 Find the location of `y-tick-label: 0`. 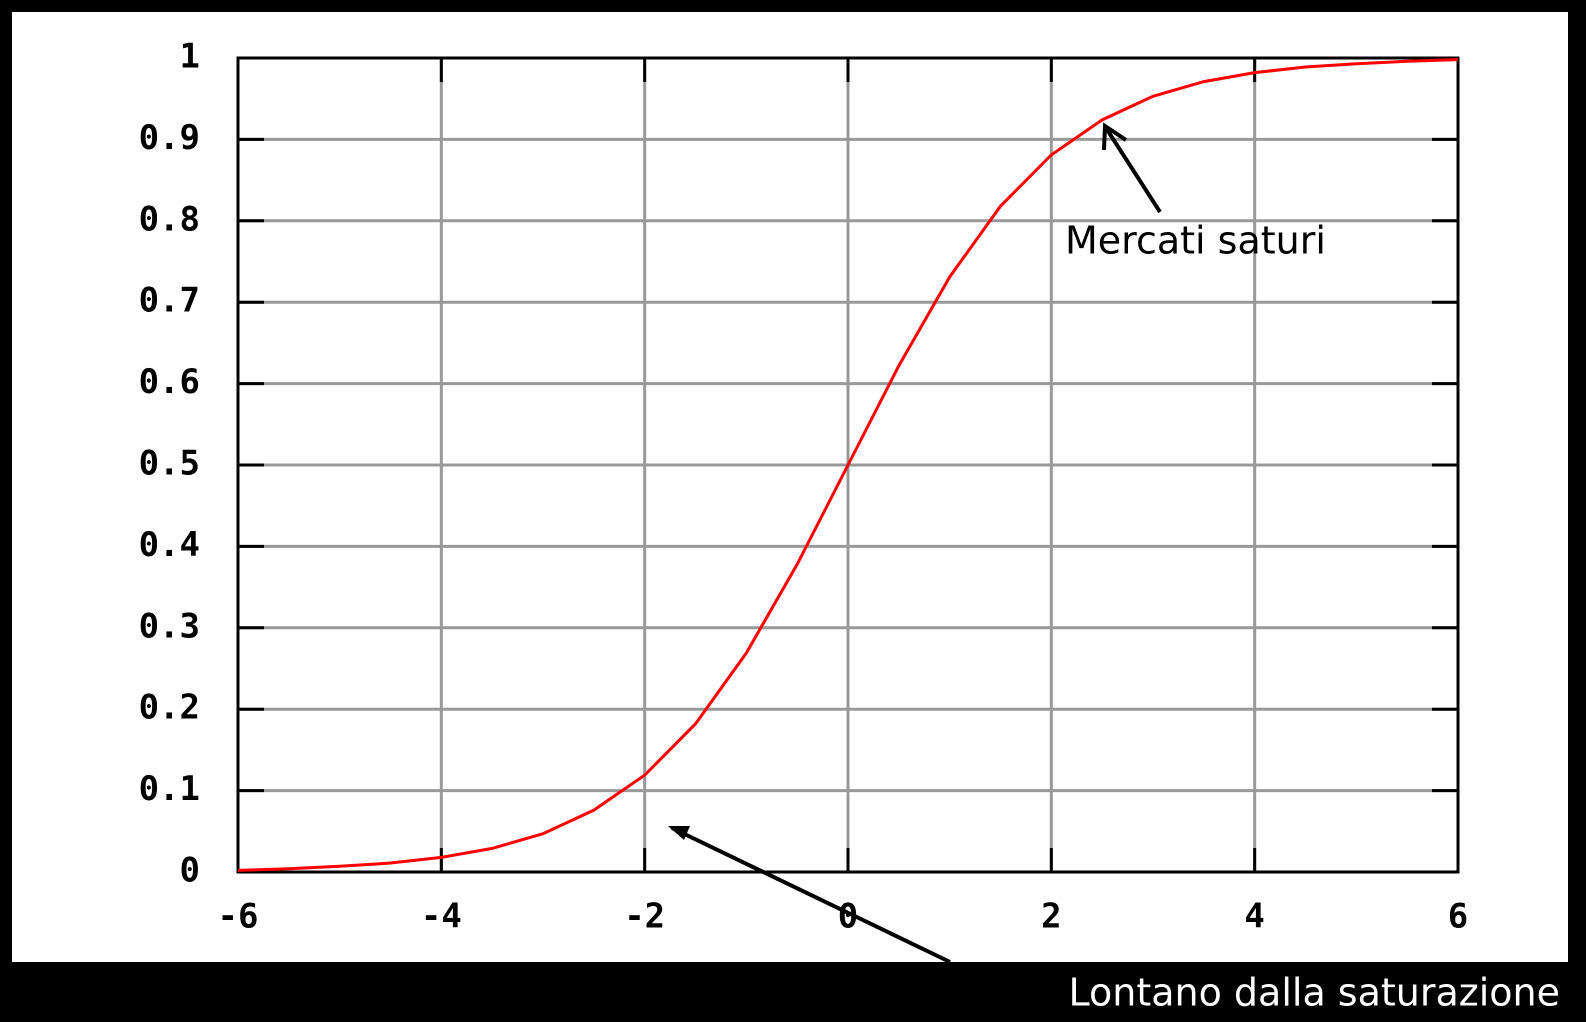

y-tick-label: 0 is located at coordinates (190, 871).